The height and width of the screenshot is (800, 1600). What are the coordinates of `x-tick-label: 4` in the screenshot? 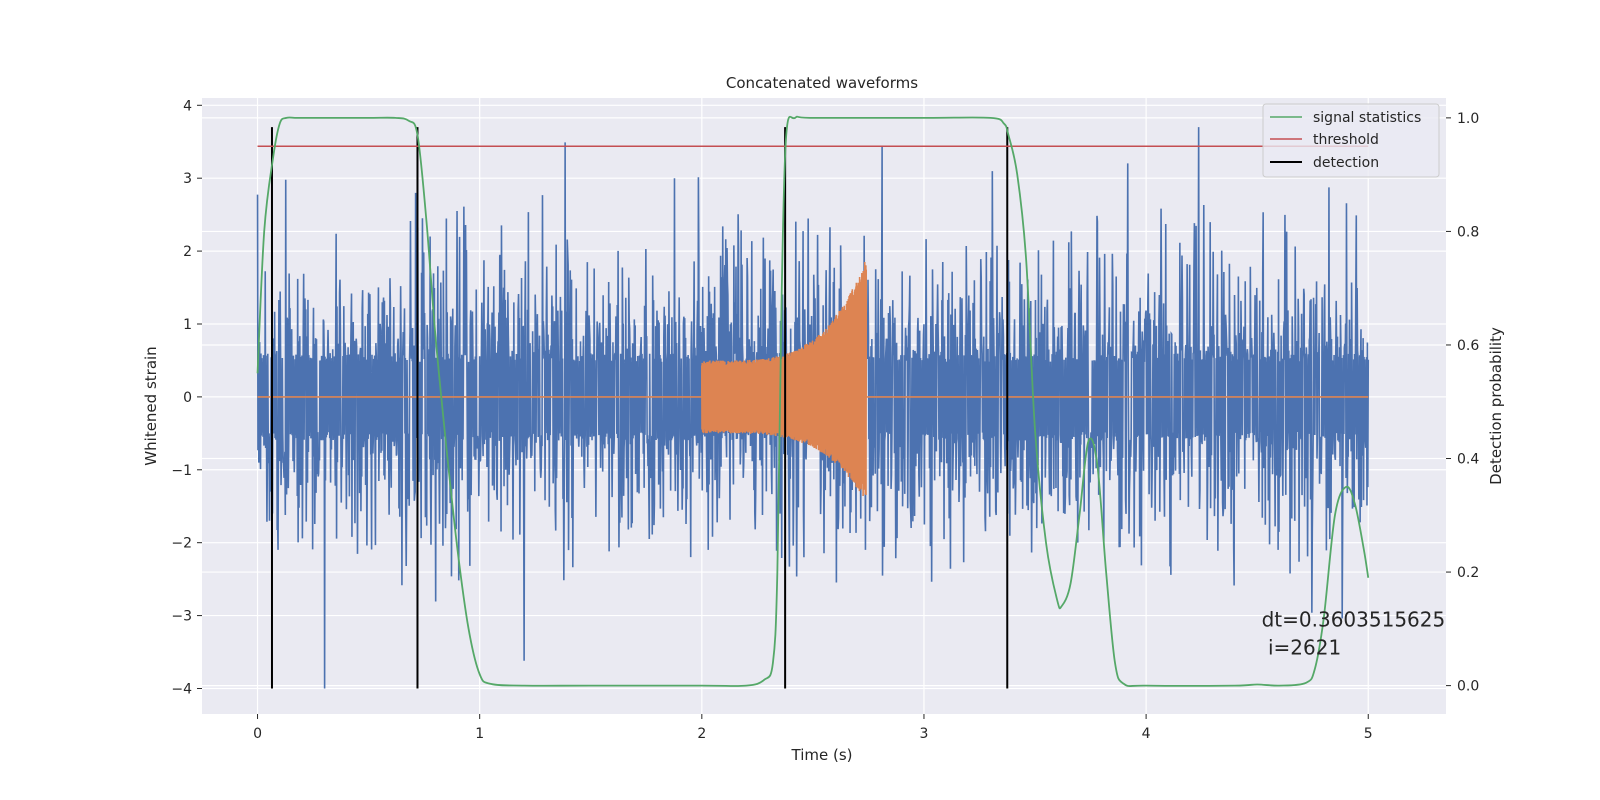 It's located at (1146, 734).